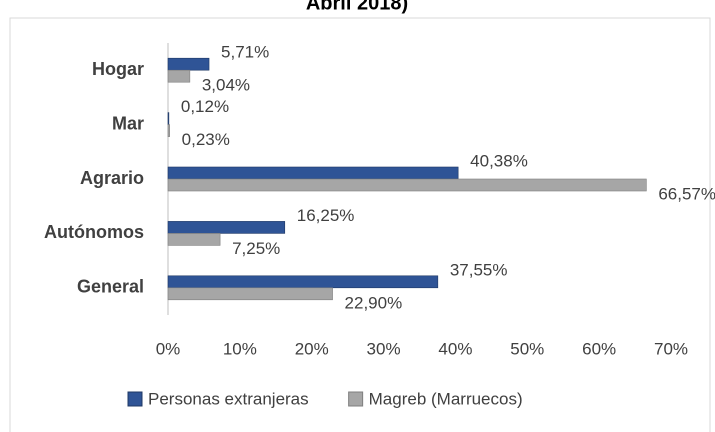  I want to click on x-tick-label: 20%, so click(312, 348).